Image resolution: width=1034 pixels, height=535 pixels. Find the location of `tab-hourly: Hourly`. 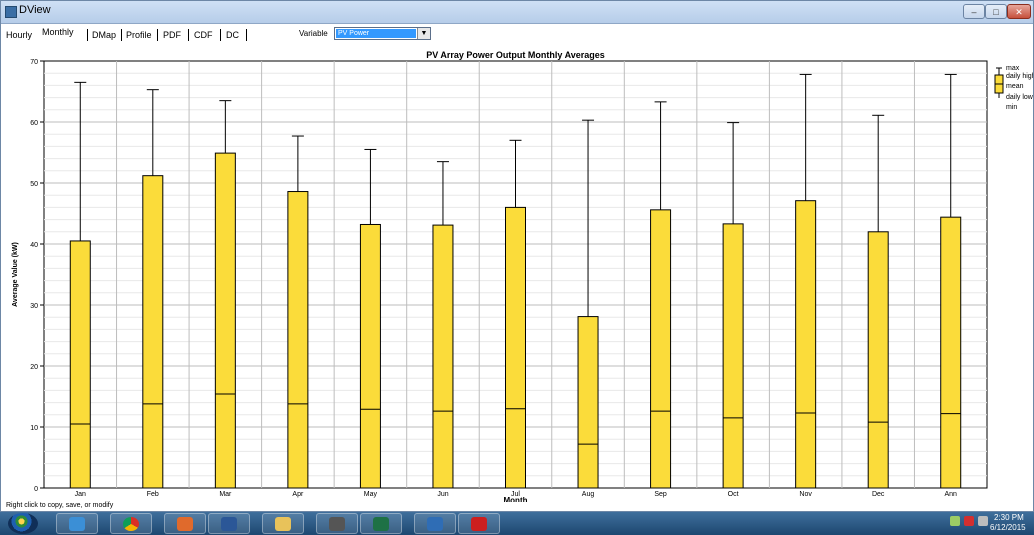

tab-hourly: Hourly is located at coordinates (19, 35).